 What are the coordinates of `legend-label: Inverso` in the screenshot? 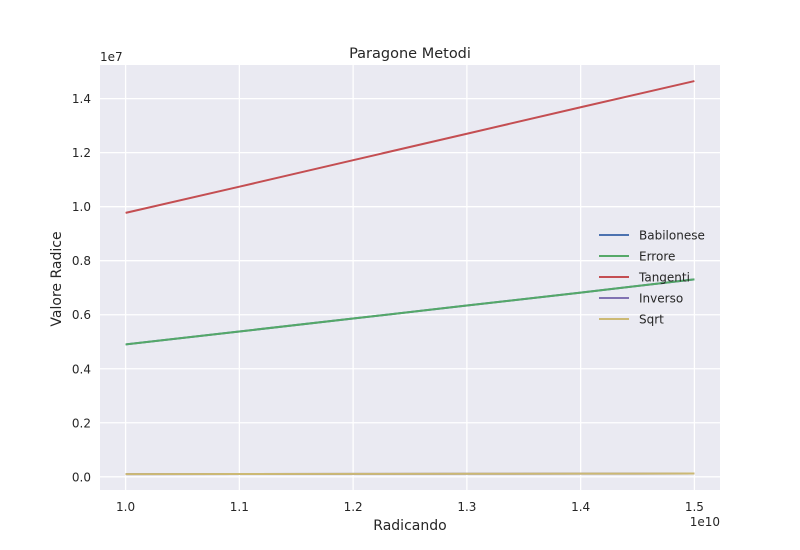 It's located at (661, 299).